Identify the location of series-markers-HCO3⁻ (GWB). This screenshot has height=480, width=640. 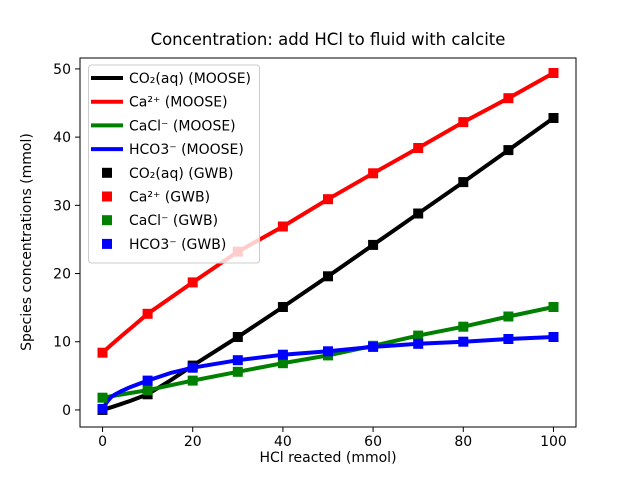
(328, 373).